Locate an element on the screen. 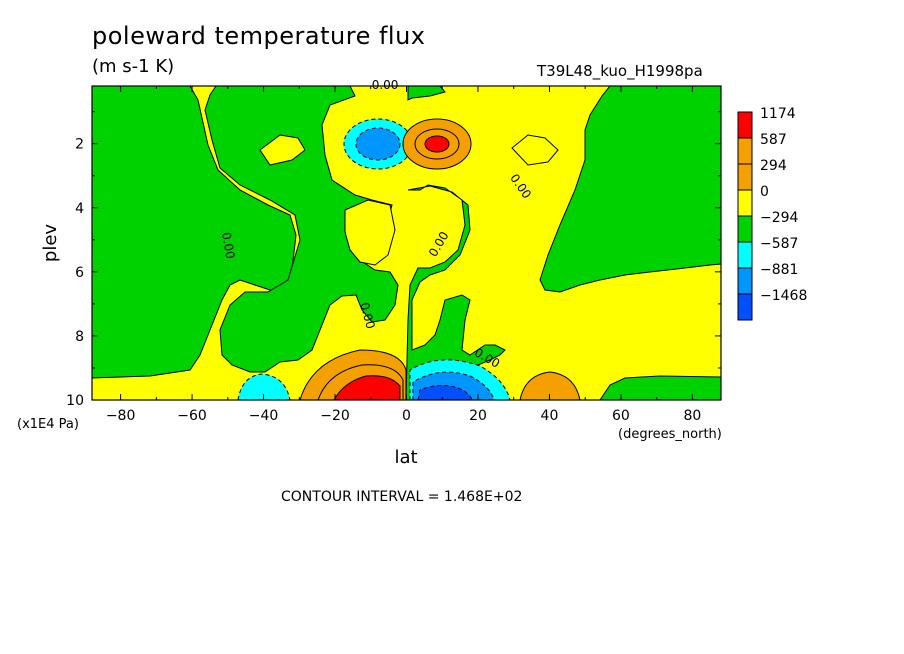 This screenshot has width=904, height=654. x-tick-label: 60 is located at coordinates (621, 416).